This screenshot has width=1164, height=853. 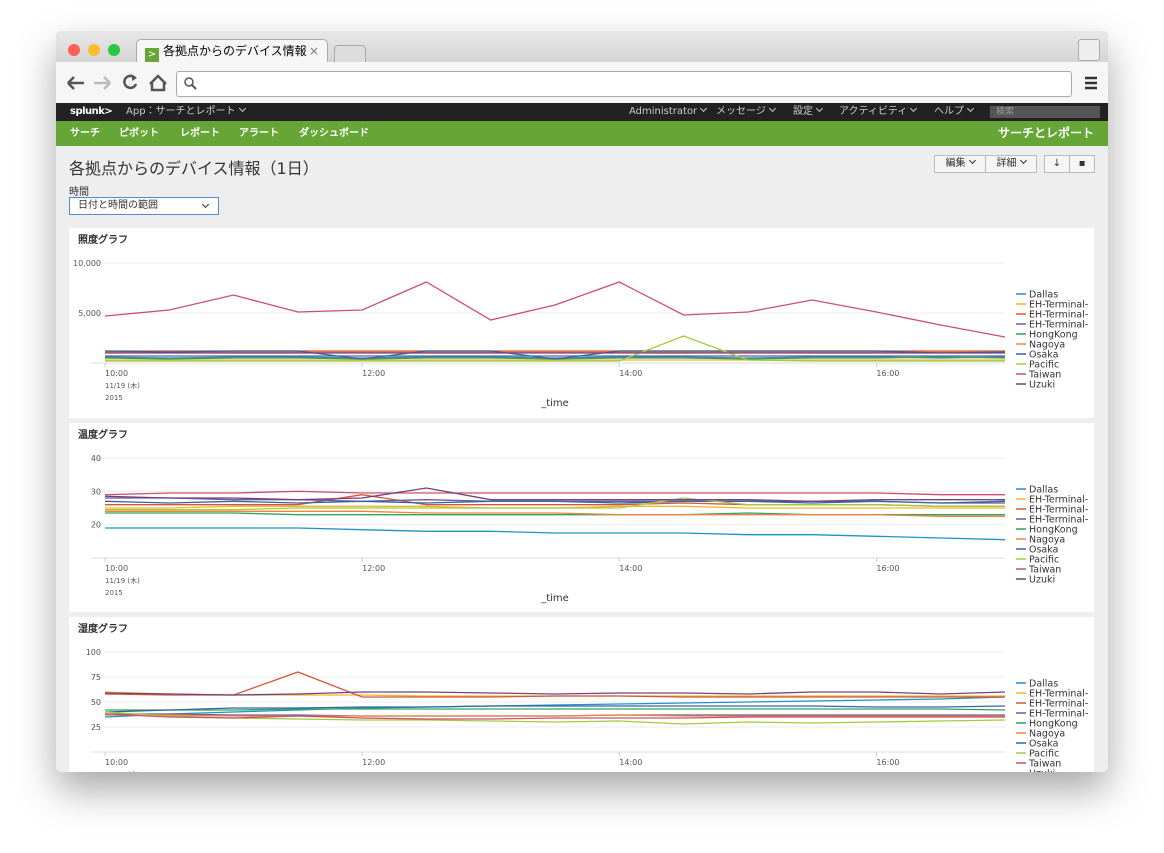 I want to click on search-box: 検索, so click(x=1045, y=112).